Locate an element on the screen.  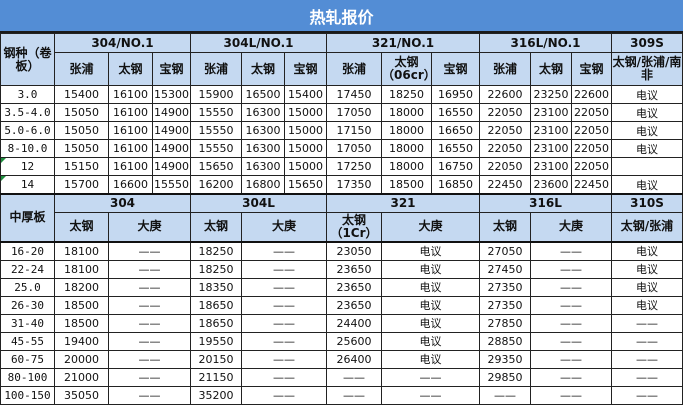
spec-cell: 26-30 is located at coordinates (27, 305).